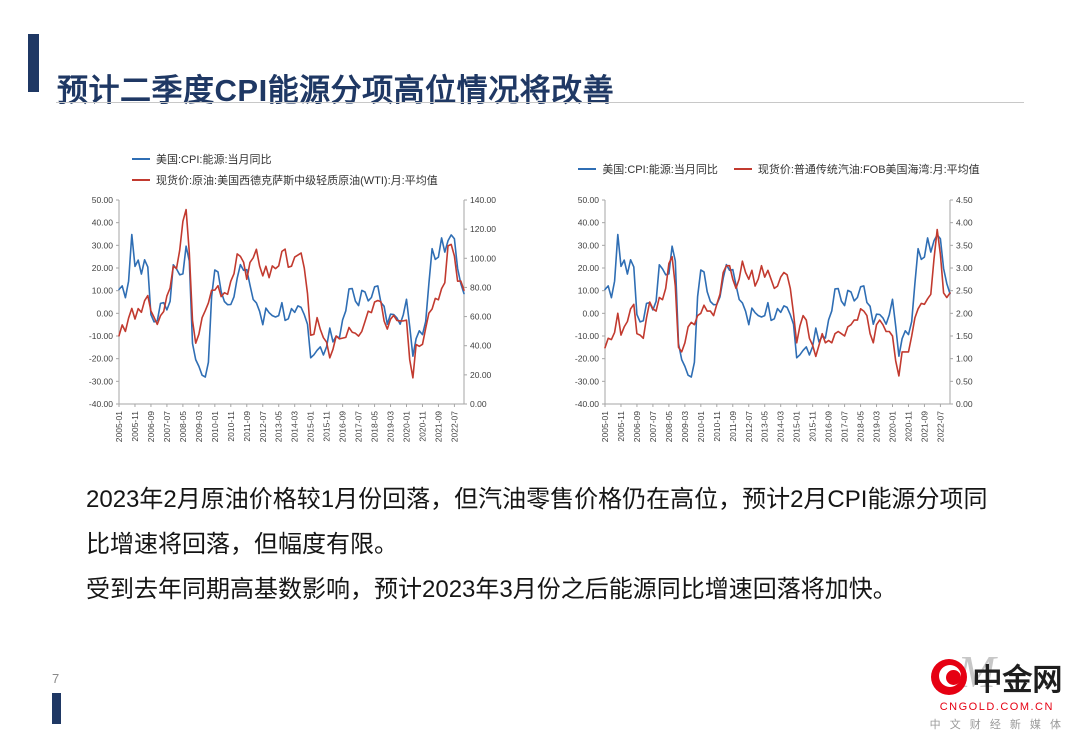 This screenshot has width=1080, height=734. I want to click on cngold-logo-icon, so click(949, 677).